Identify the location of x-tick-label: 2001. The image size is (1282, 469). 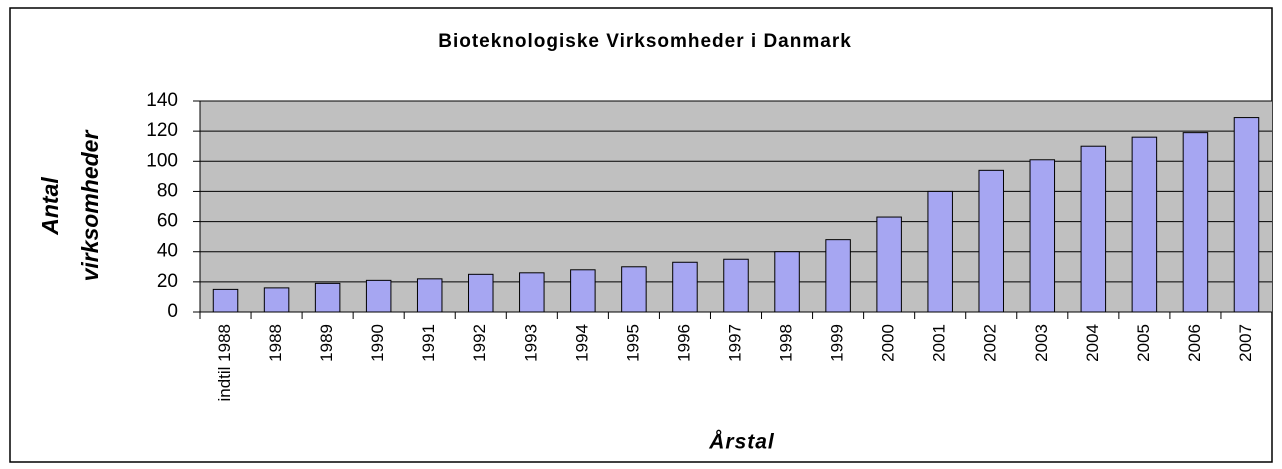
(939, 343).